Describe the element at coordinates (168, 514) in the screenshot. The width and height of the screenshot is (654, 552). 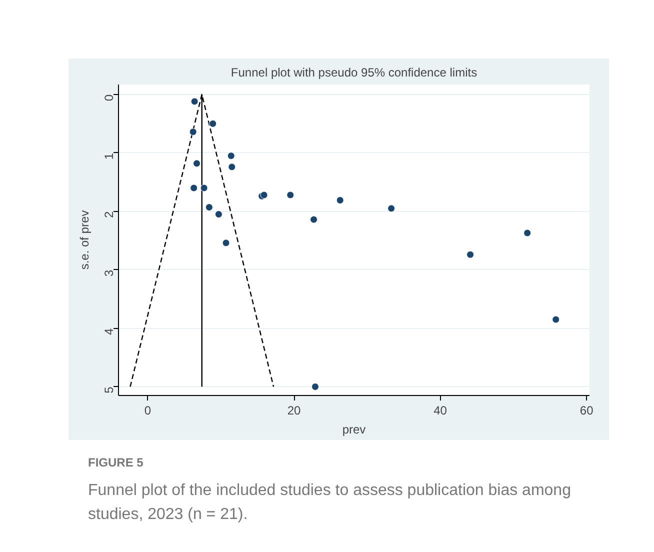
I see `text: studies, 2023 (n = 21).` at that location.